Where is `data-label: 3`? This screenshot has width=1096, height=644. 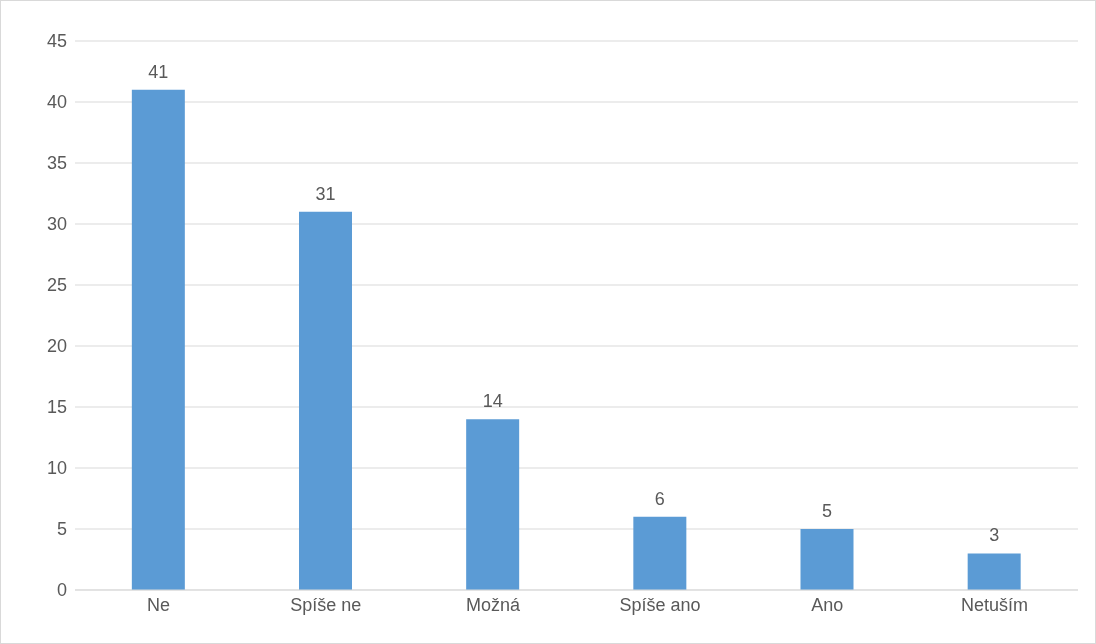
data-label: 3 is located at coordinates (994, 535).